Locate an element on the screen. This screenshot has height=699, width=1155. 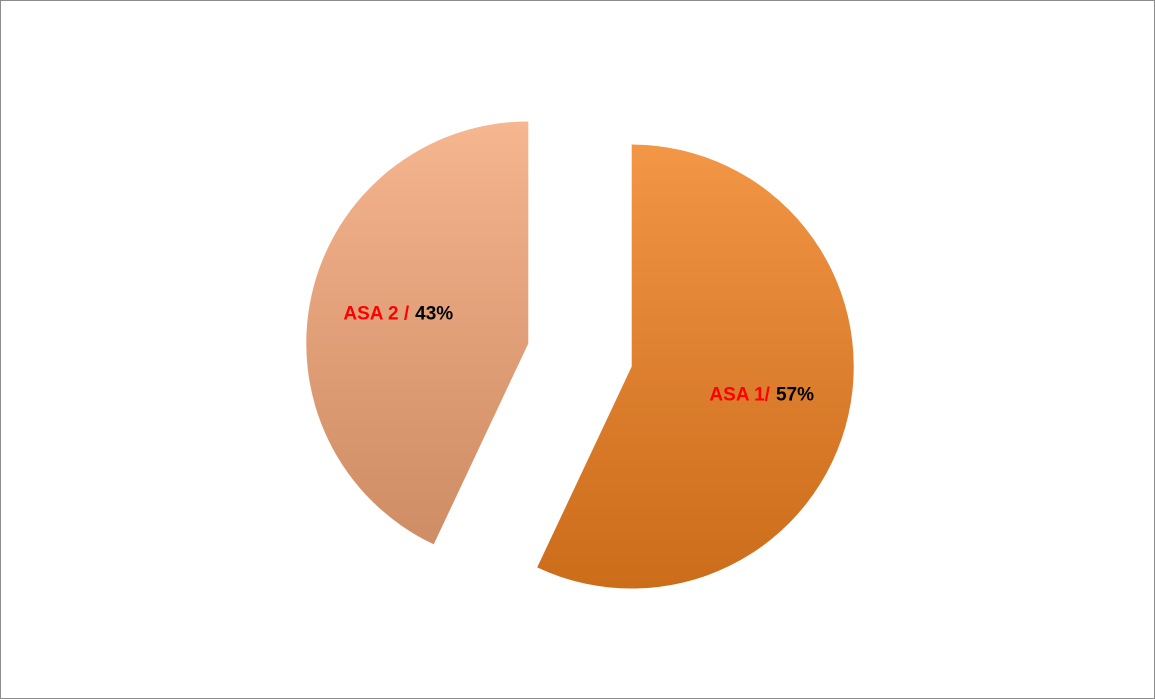
data-label: ASA 2 /43% is located at coordinates (398, 313).